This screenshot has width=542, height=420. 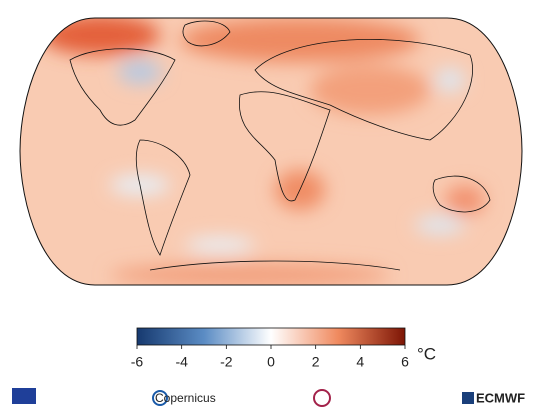 I want to click on copernicus-logo: Copernicus, so click(x=185, y=398).